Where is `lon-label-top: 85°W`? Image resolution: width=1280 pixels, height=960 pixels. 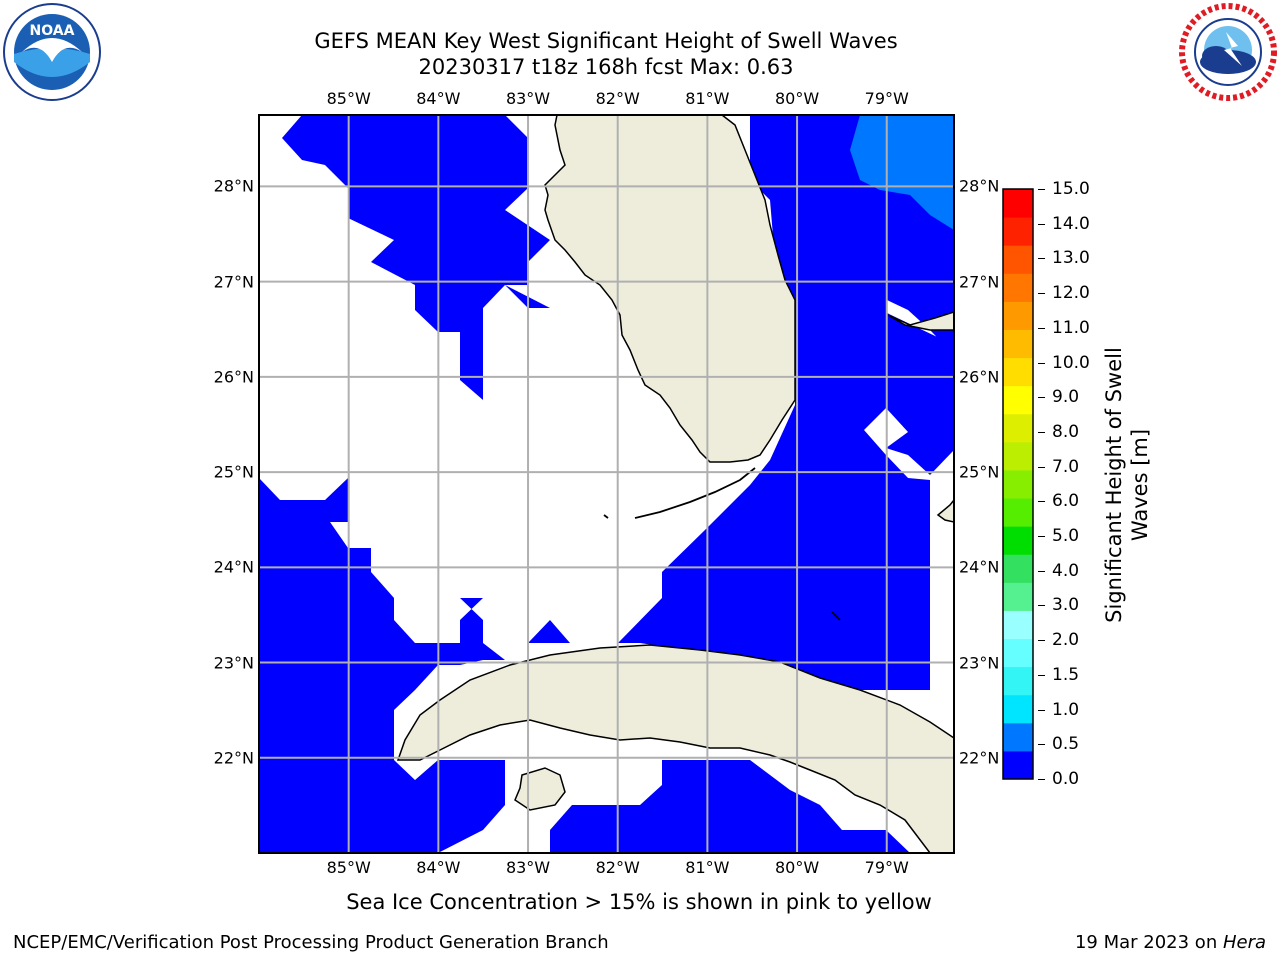 lon-label-top: 85°W is located at coordinates (348, 98).